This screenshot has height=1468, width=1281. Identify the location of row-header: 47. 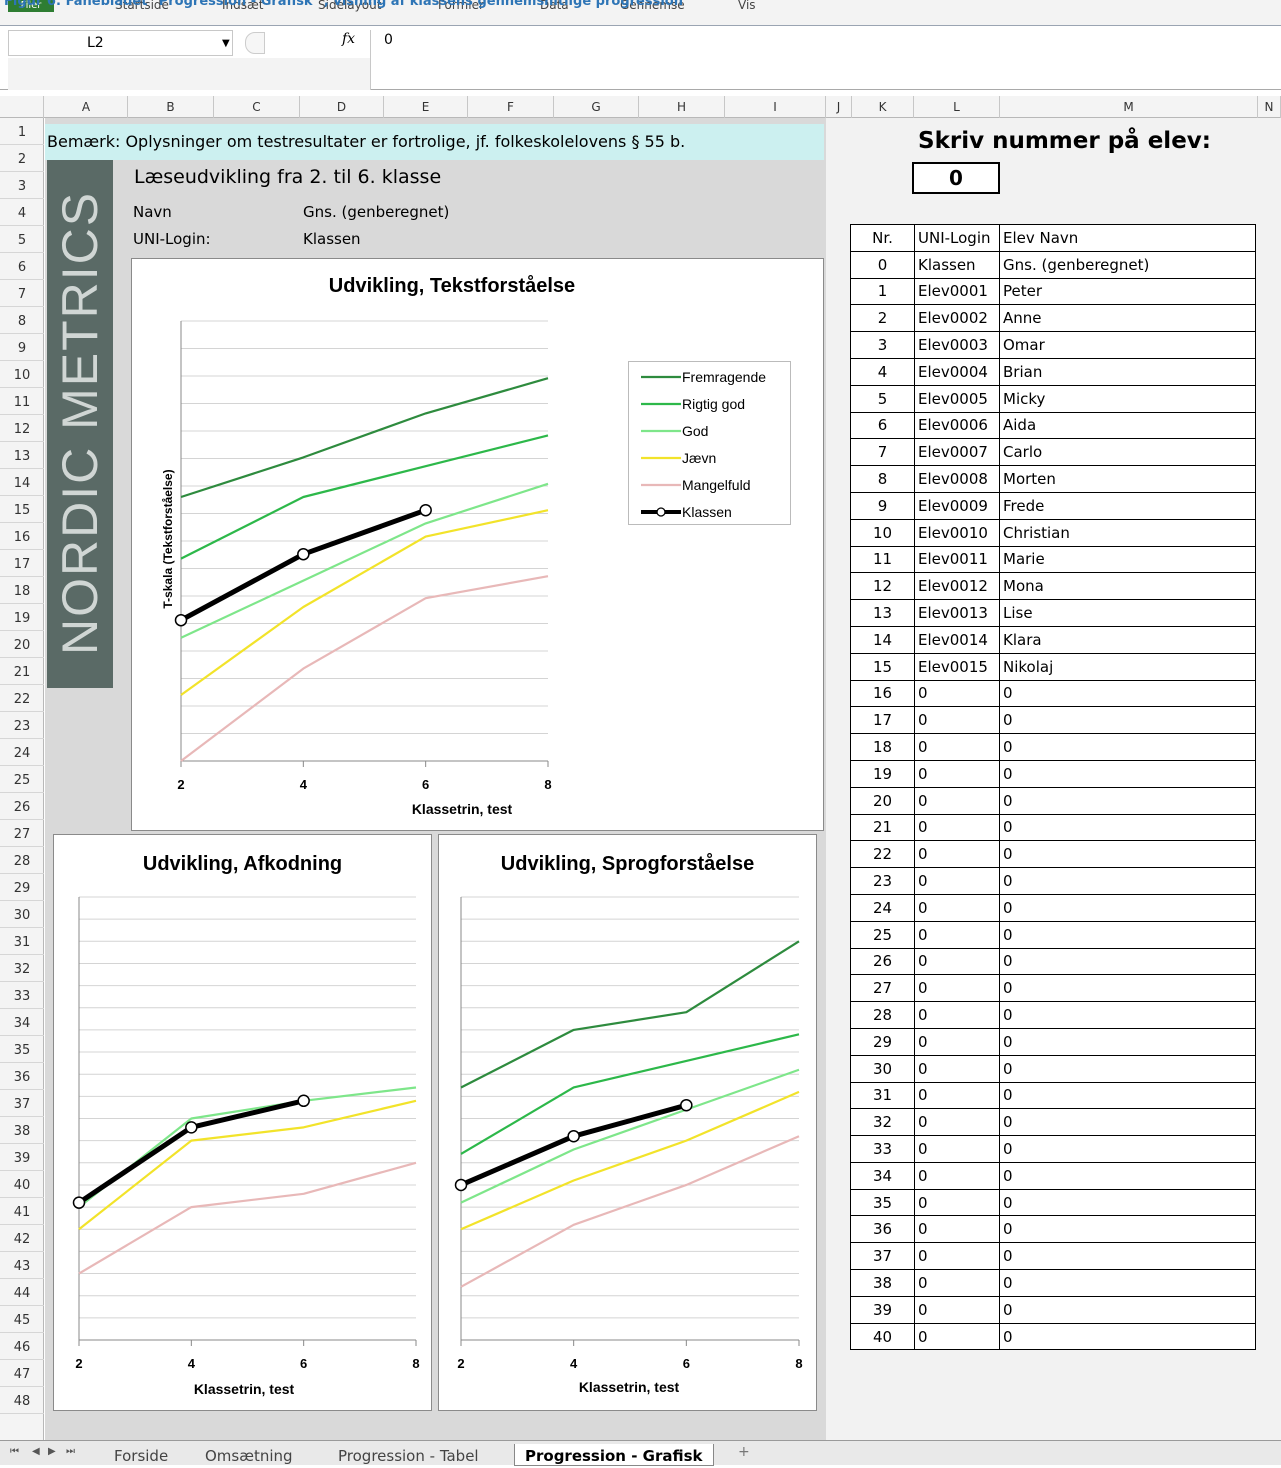
(22, 1373).